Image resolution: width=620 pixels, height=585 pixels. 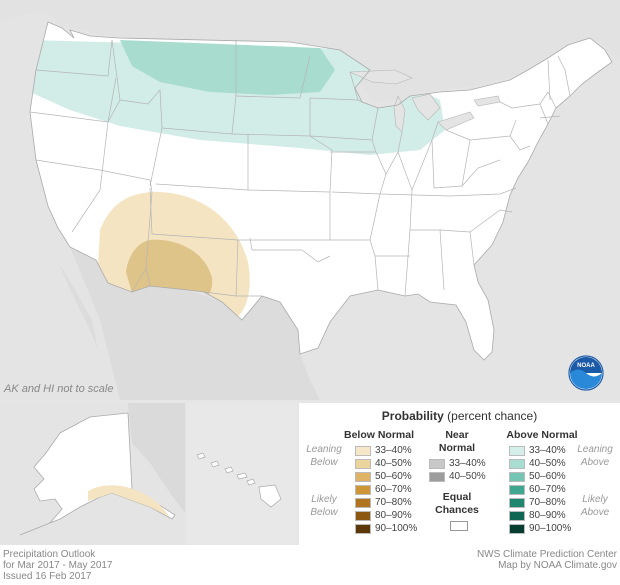 What do you see at coordinates (595, 456) in the screenshot?
I see `leaning-above-label: Leaning Above` at bounding box center [595, 456].